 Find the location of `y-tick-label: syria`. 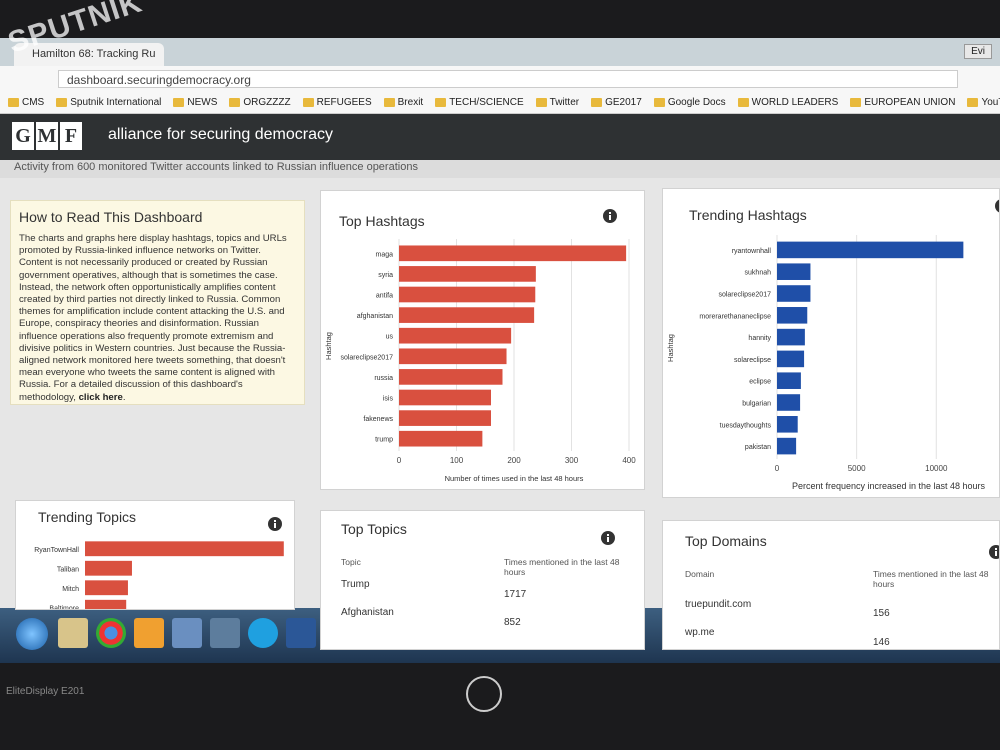

y-tick-label: syria is located at coordinates (385, 275).